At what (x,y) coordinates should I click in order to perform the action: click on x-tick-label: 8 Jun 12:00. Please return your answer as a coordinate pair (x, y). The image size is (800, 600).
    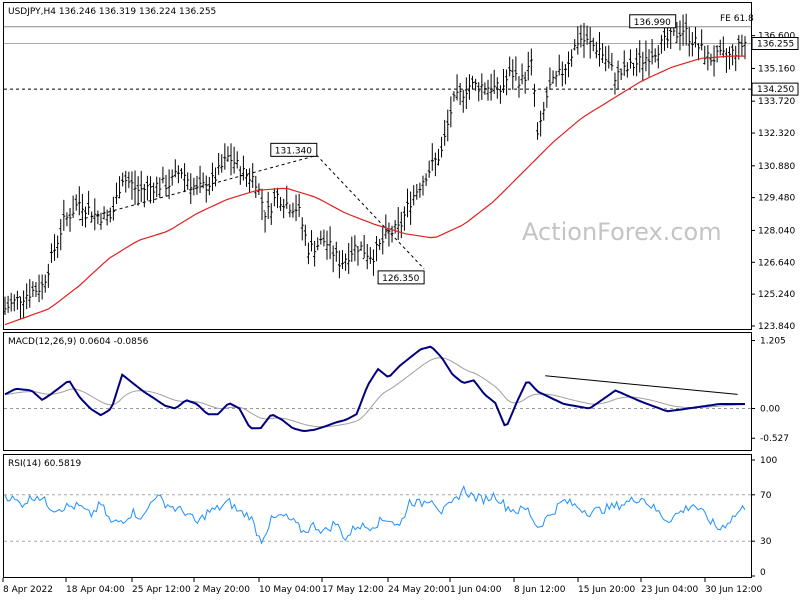
    Looking at the image, I should click on (540, 590).